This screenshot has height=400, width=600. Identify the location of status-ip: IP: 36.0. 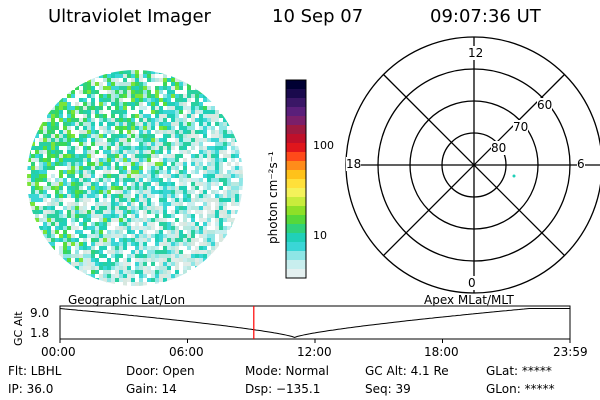
(31, 389).